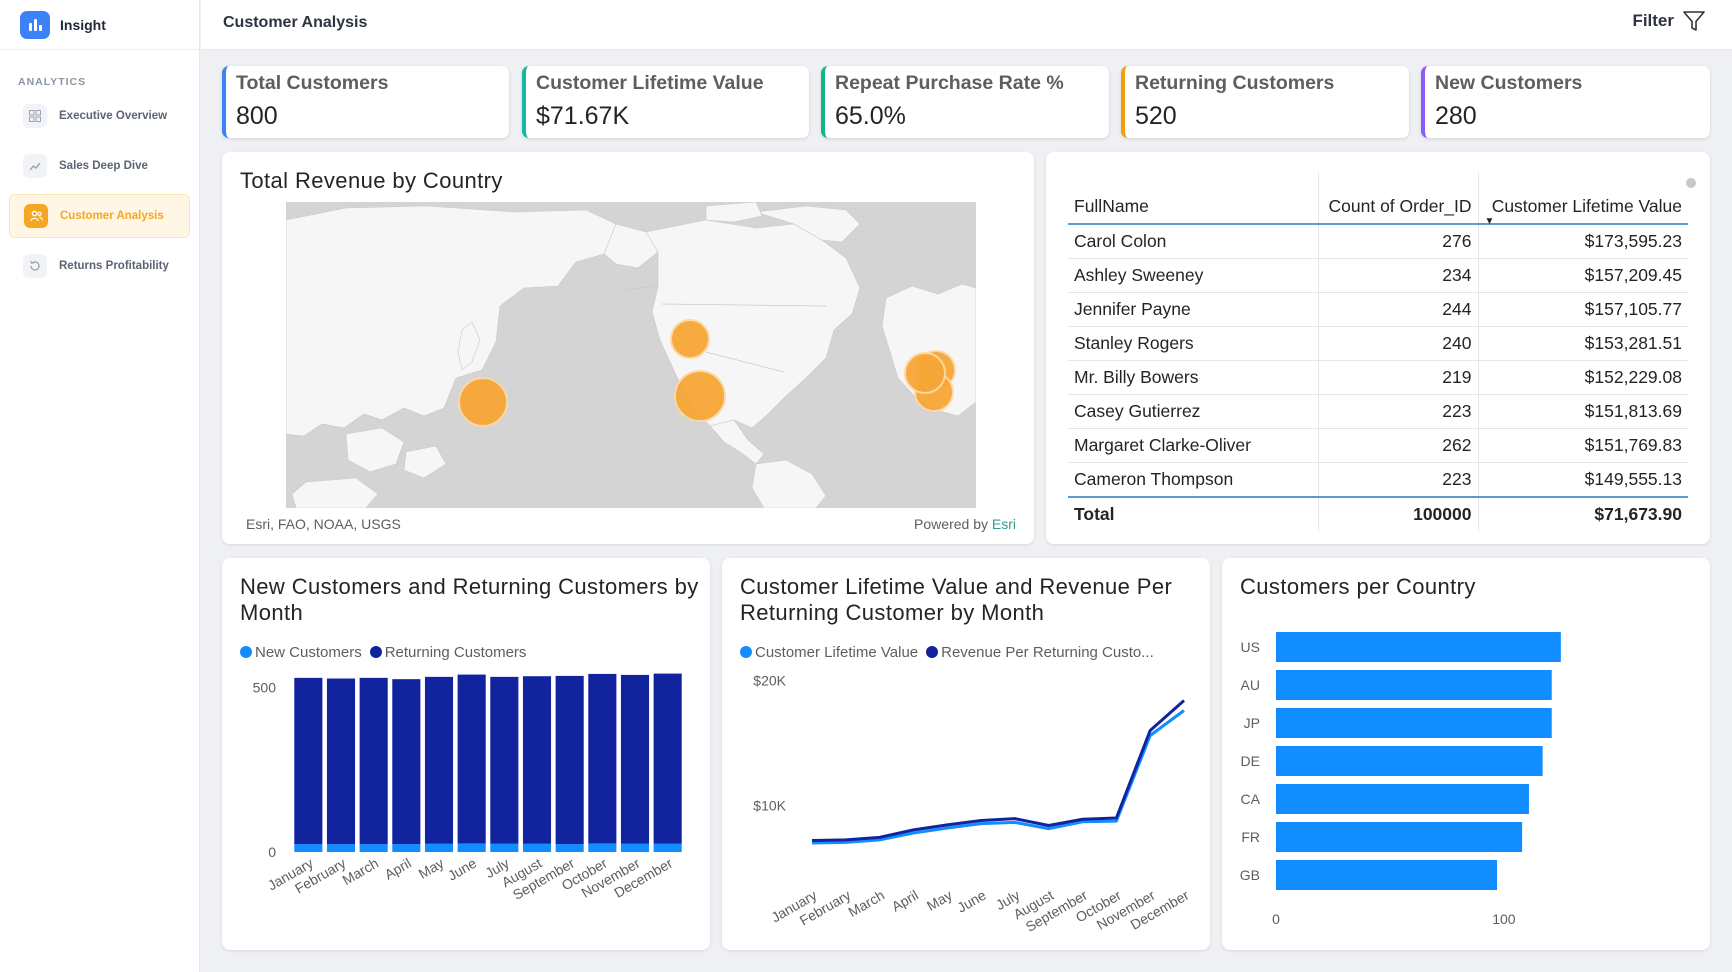 The image size is (1732, 972). Describe the element at coordinates (1003, 524) in the screenshot. I see `esri-link: Esri` at that location.